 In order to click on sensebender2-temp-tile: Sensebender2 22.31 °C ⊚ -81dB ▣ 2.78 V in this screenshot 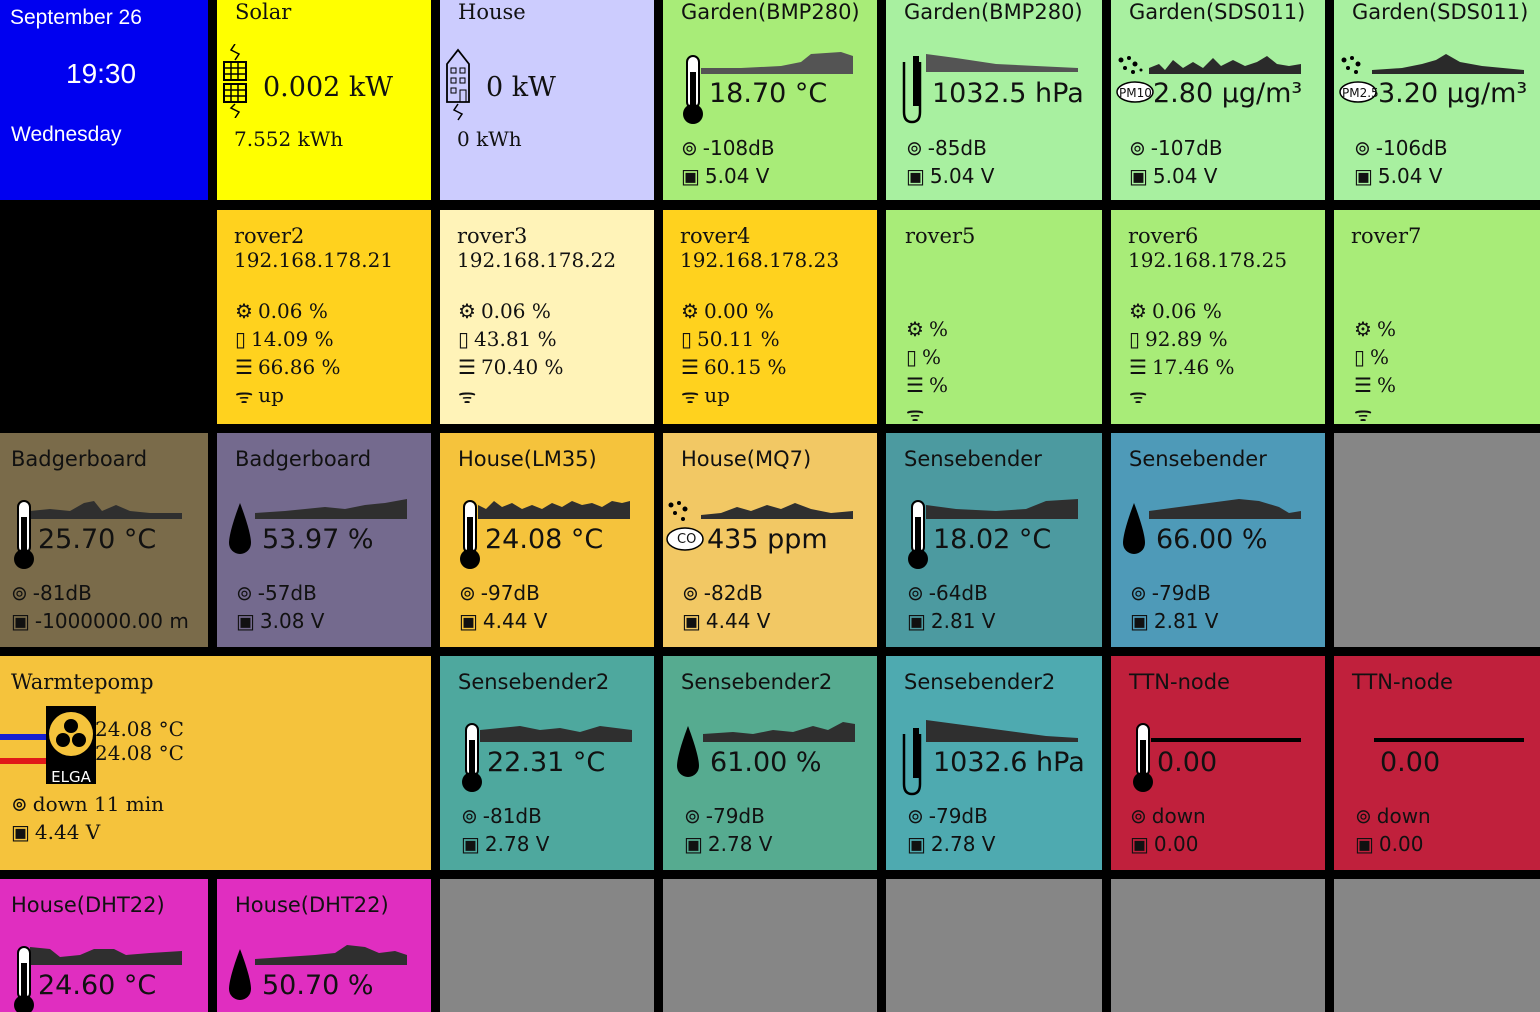, I will do `click(547, 763)`.